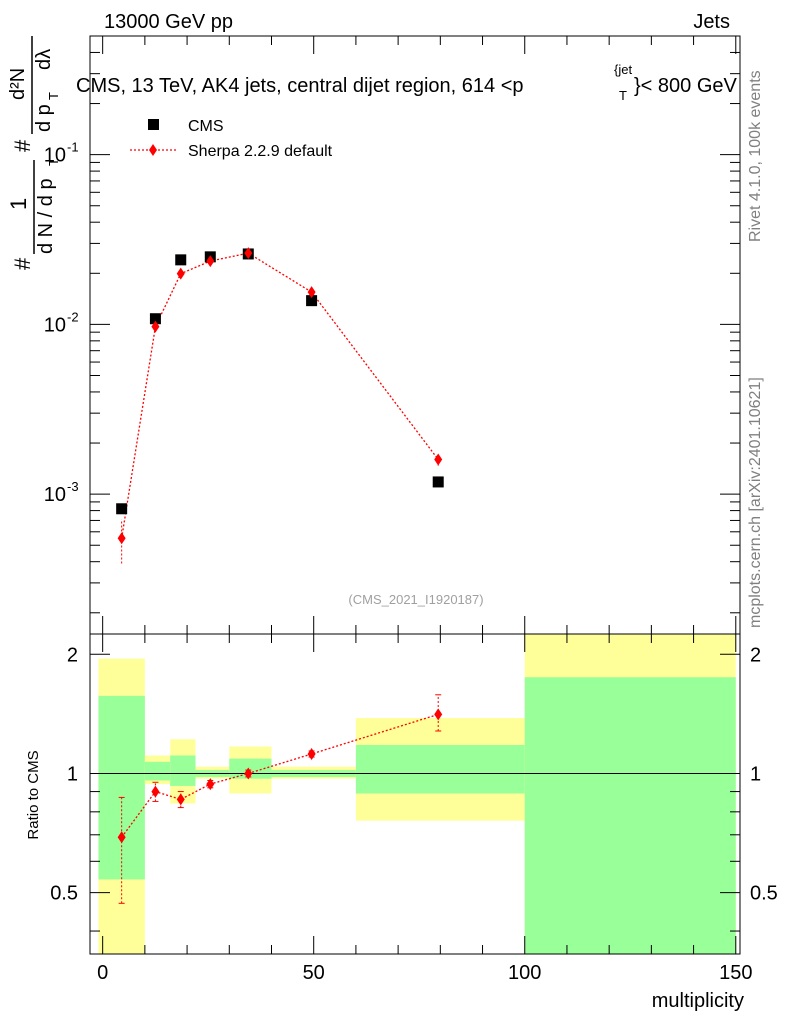 The height and width of the screenshot is (1024, 786). Describe the element at coordinates (686, 86) in the screenshot. I see `title-tail: }< 800 GeV` at that location.